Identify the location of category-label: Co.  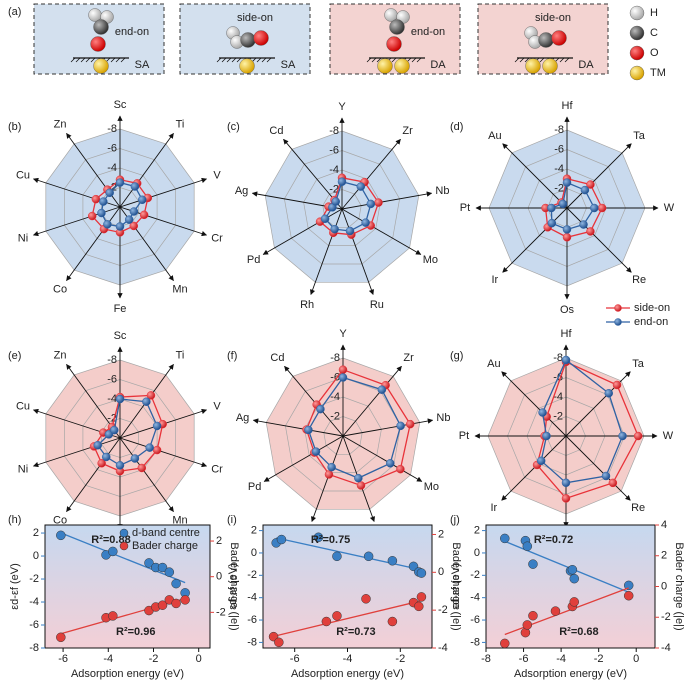
(60, 289).